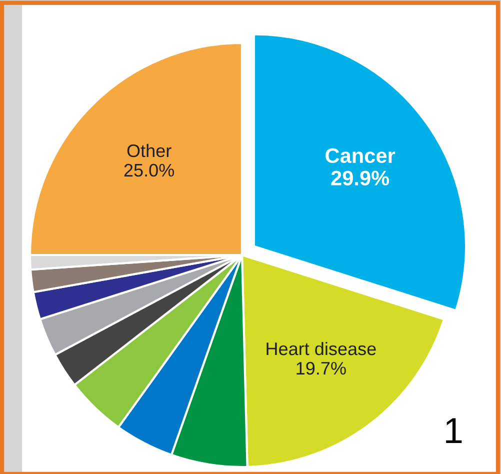  What do you see at coordinates (149, 151) in the screenshot?
I see `slice-label: Other` at bounding box center [149, 151].